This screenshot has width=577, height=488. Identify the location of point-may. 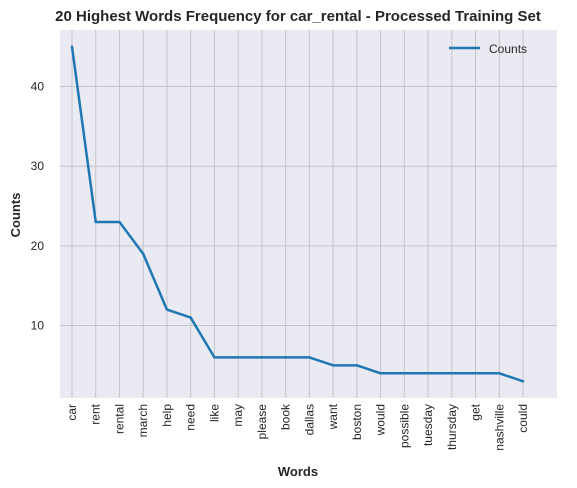
(238, 357).